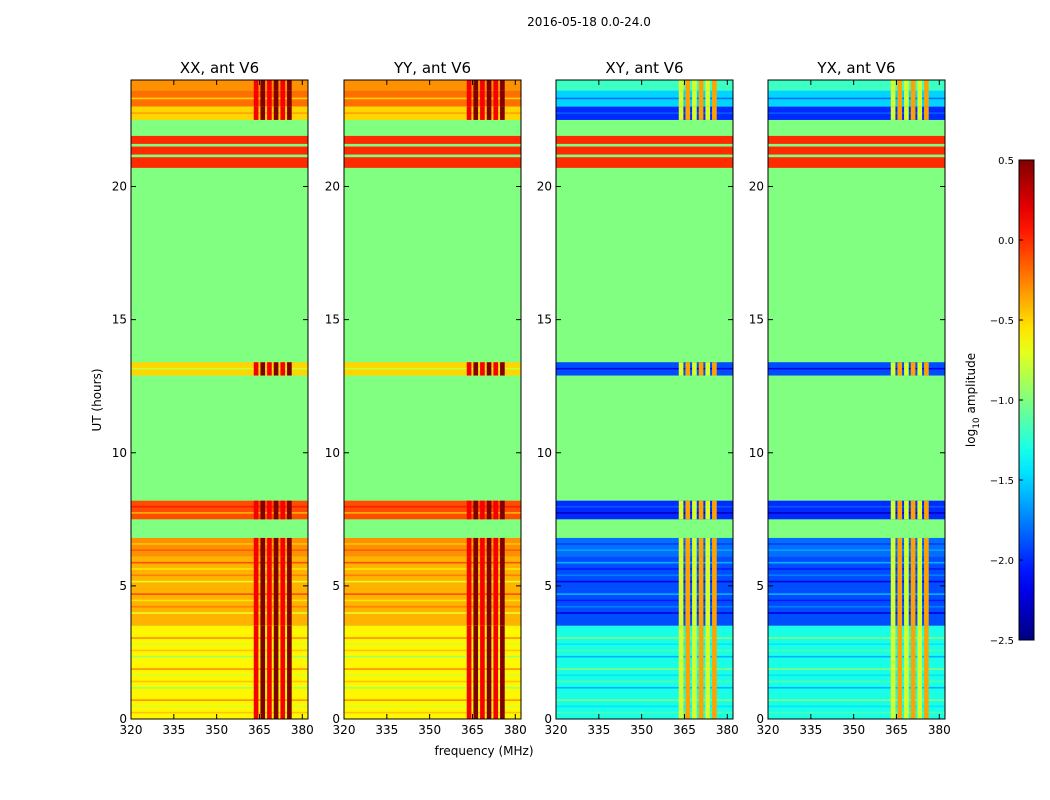 The height and width of the screenshot is (800, 1050). I want to click on colorbar-tick-label: −2.0, so click(1002, 561).